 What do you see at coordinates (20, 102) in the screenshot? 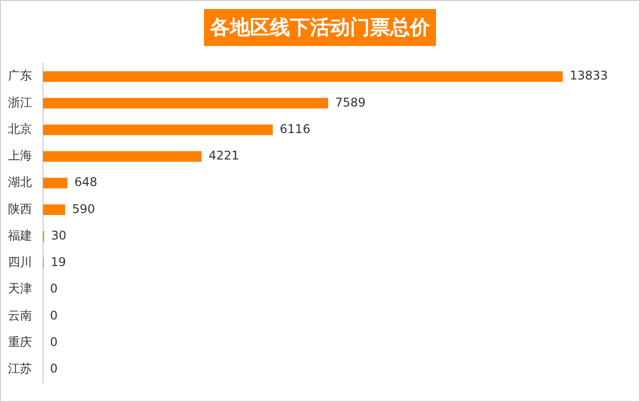
I see `y-tick-label: 浙江` at bounding box center [20, 102].